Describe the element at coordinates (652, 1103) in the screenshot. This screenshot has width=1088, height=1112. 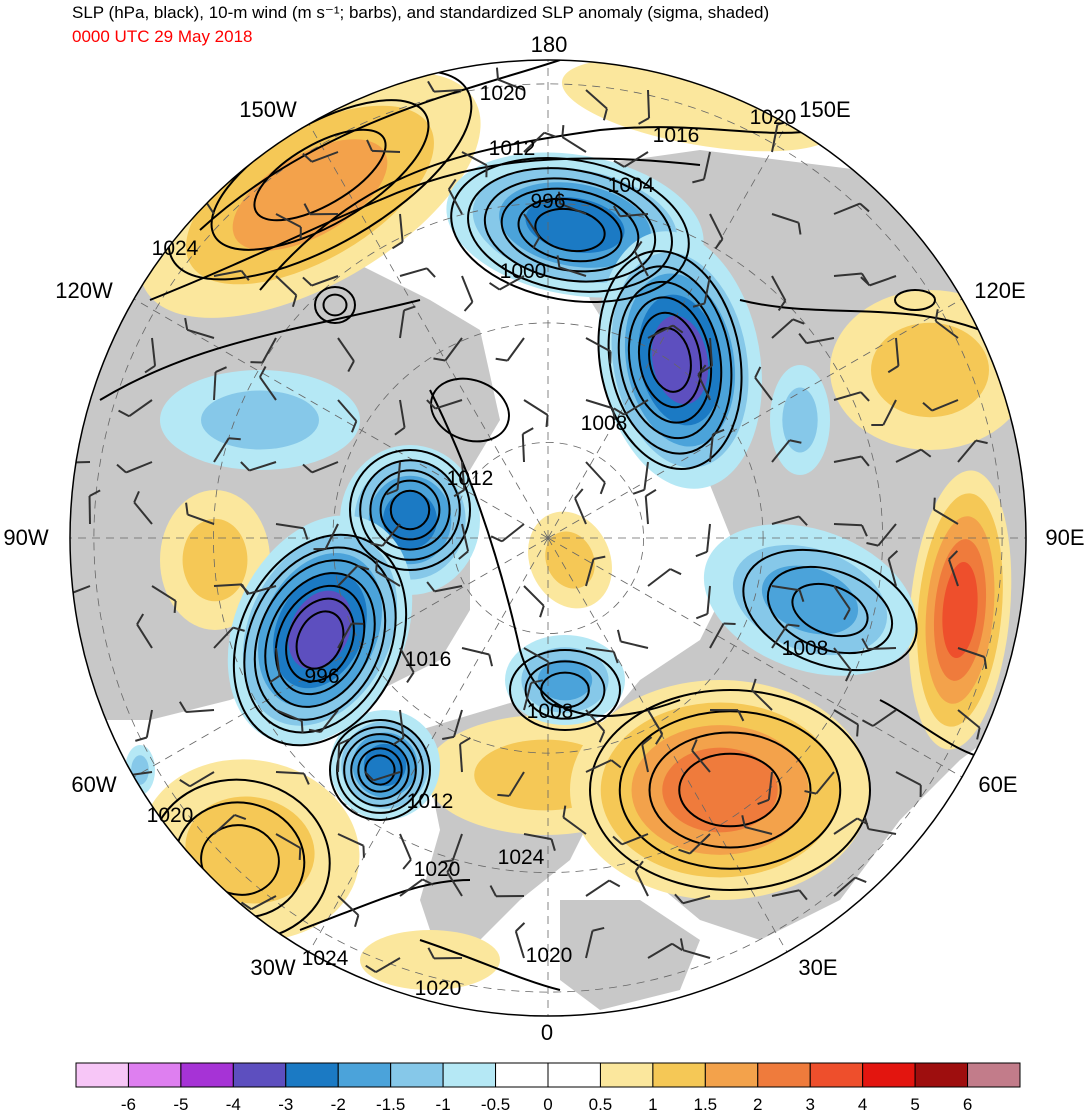
I see `colorbar-tick: 1` at that location.